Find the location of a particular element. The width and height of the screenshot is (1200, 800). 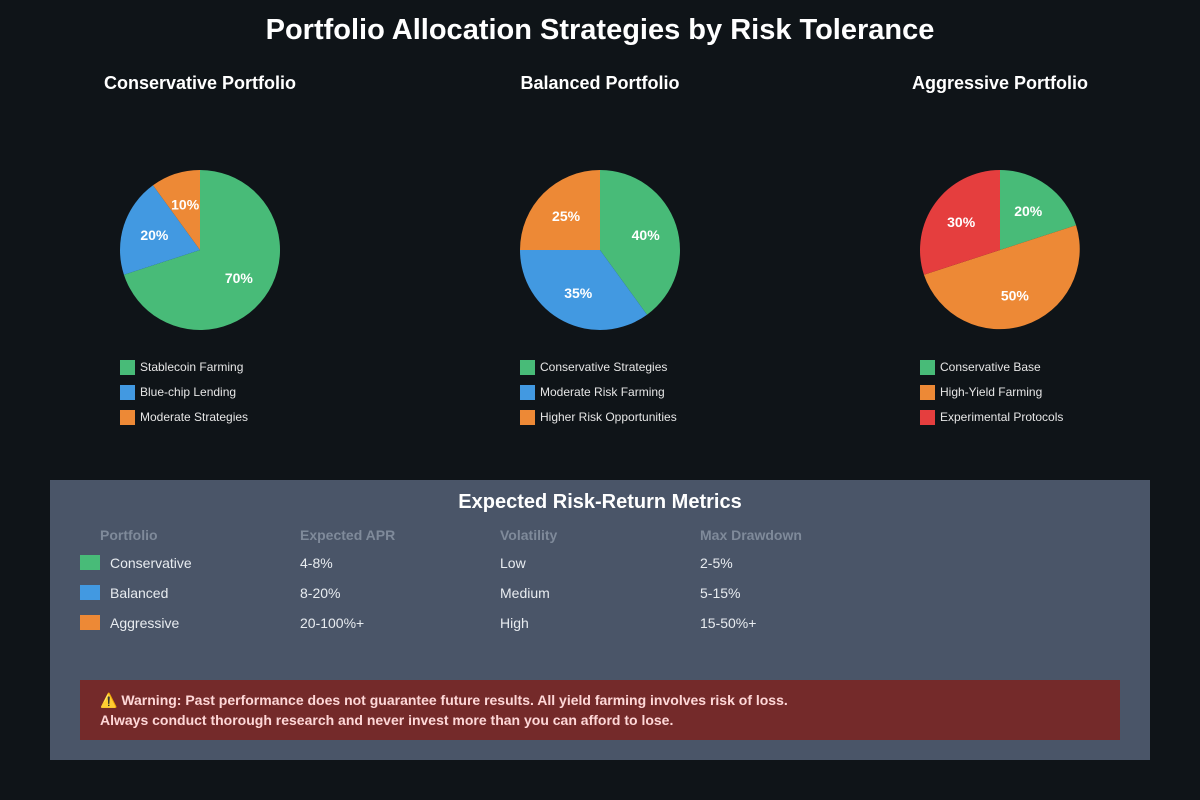

legend-item: Blue-chip Lending is located at coordinates (184, 397).